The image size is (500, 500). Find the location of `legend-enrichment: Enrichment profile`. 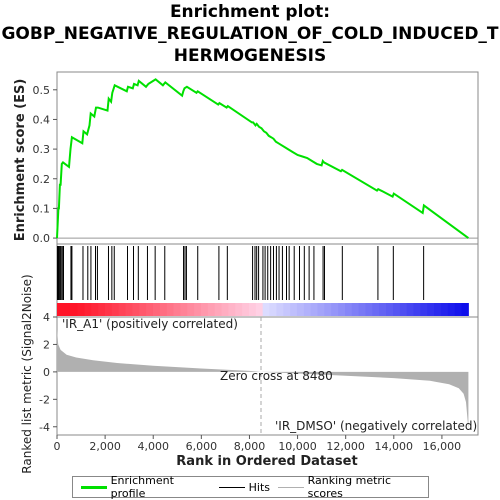

legend-enrichment: Enrichment profile is located at coordinates (146, 487).